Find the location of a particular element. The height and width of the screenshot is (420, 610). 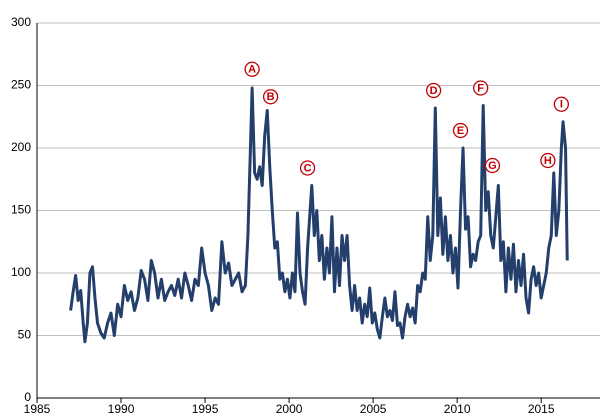

x-tick-label: 2005 is located at coordinates (373, 409).